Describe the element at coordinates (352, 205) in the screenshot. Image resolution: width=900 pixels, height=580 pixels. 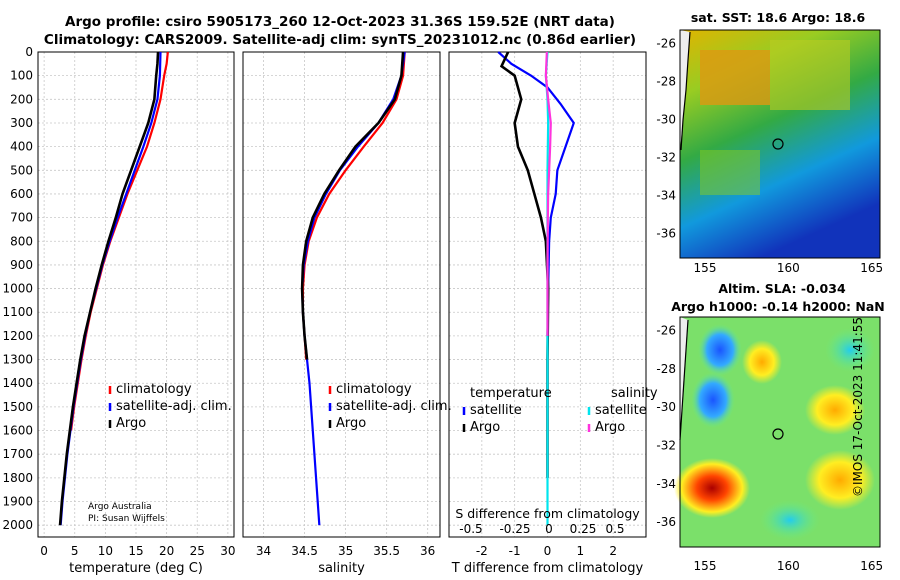
I see `series-line-argo` at that location.